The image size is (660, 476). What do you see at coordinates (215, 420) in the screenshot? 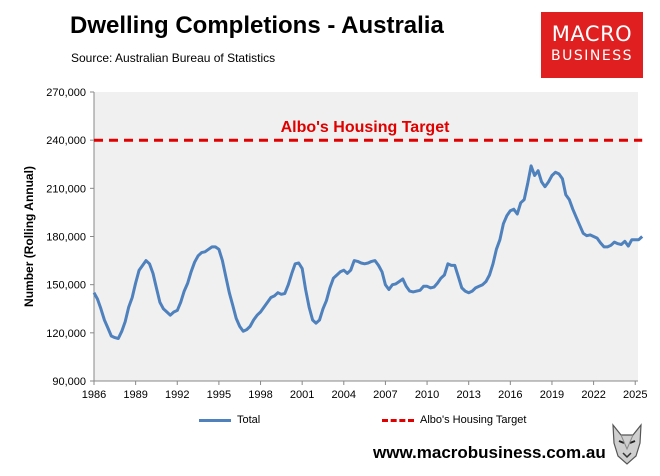
I see `legend-swatch-total` at bounding box center [215, 420].